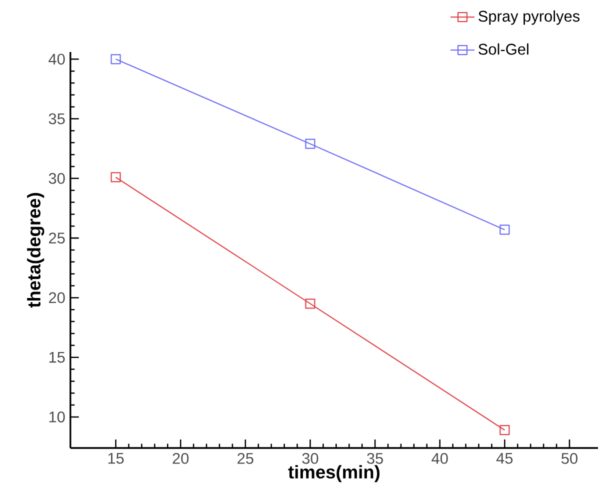  What do you see at coordinates (56, 178) in the screenshot?
I see `y-tick-label: 30` at bounding box center [56, 178].